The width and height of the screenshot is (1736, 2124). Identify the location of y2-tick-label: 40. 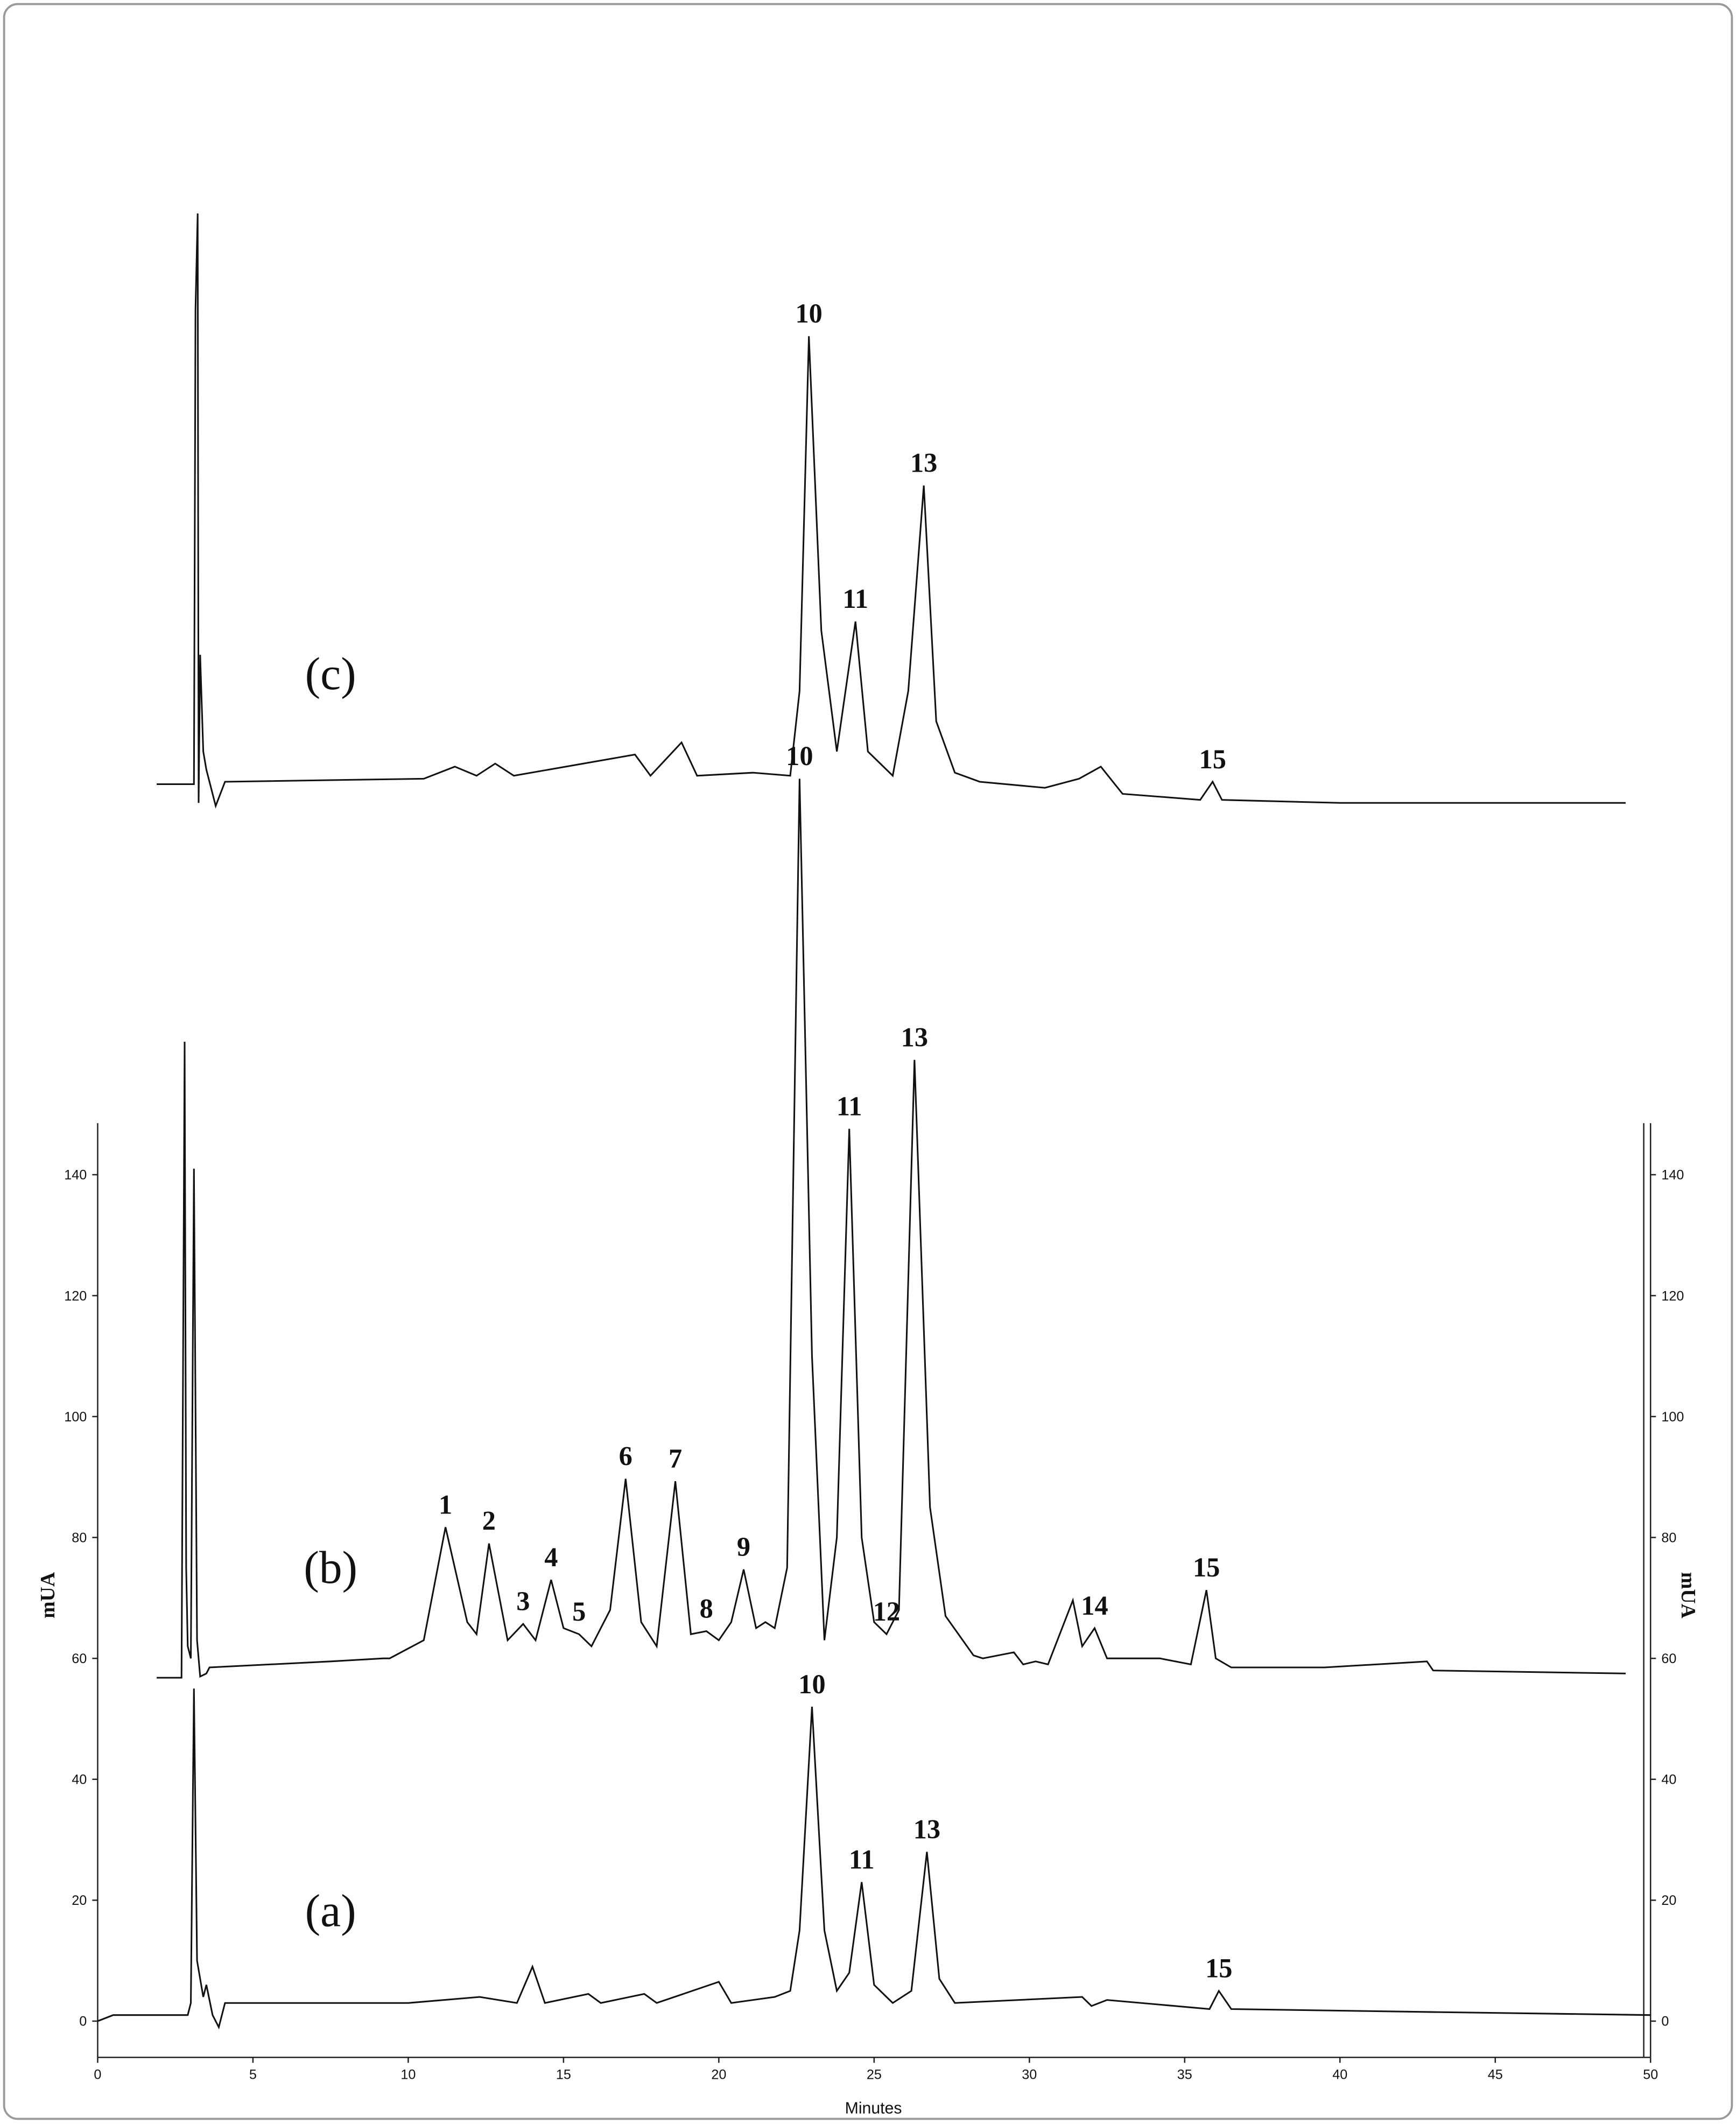
(1668, 1779).